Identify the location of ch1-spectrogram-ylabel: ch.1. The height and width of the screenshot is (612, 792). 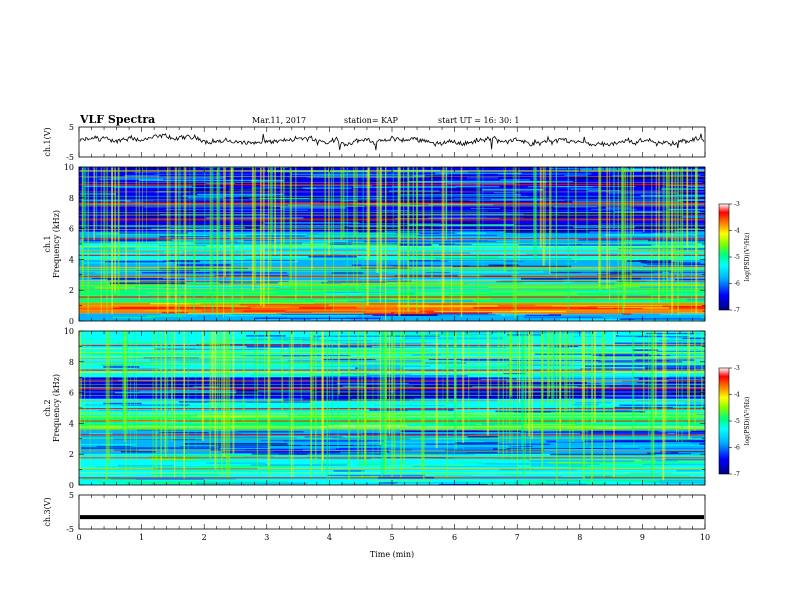
(47, 243).